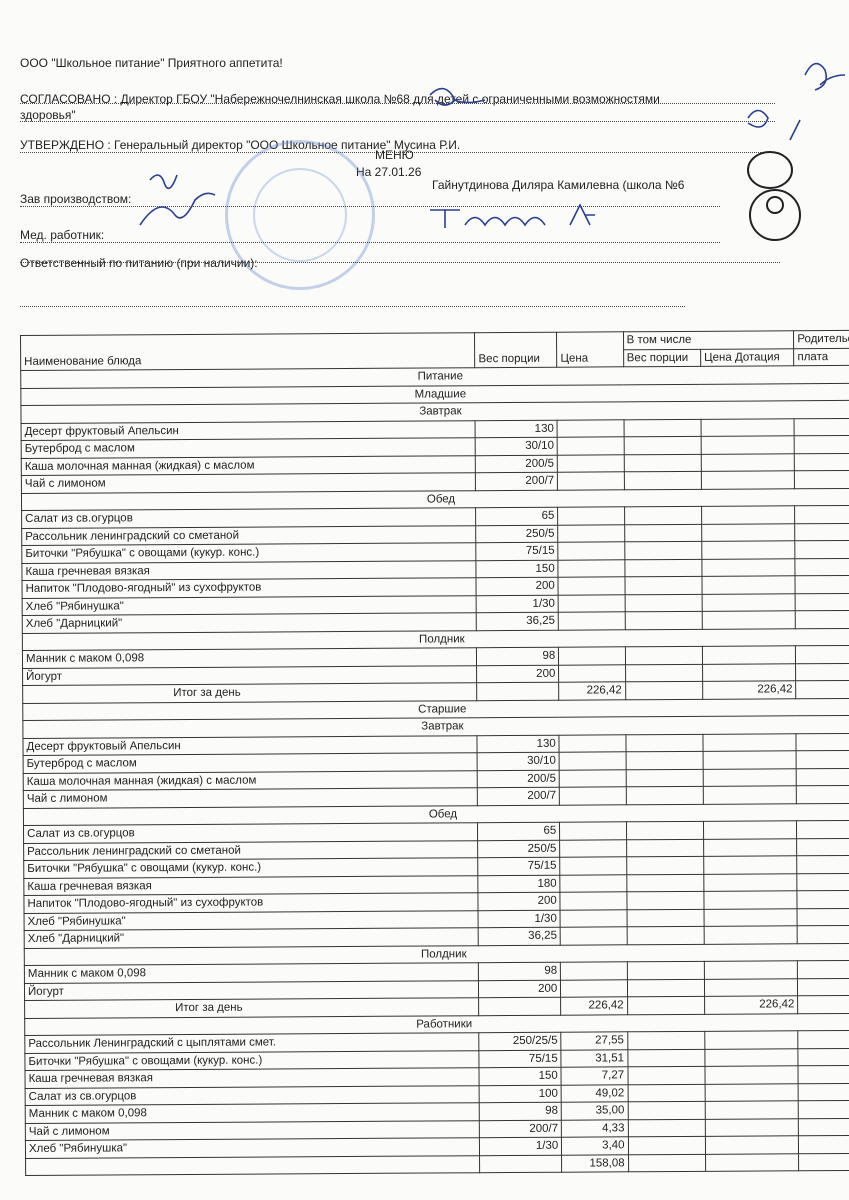  Describe the element at coordinates (595, 1128) in the screenshot. I see `price: 4,33` at that location.